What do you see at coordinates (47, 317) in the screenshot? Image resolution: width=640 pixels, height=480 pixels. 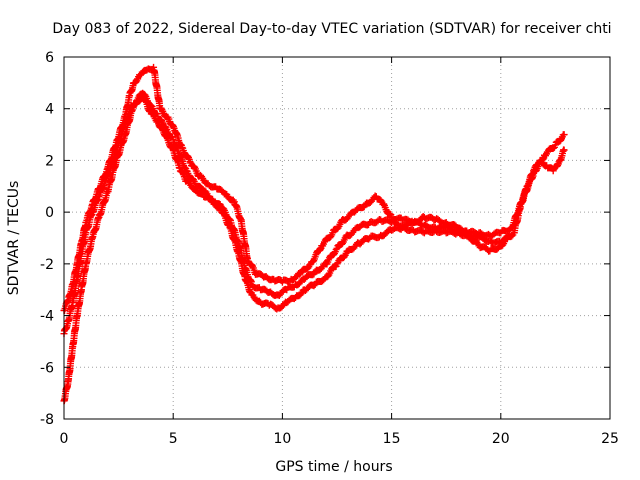 I see `y-tick-label: -4` at bounding box center [47, 317].